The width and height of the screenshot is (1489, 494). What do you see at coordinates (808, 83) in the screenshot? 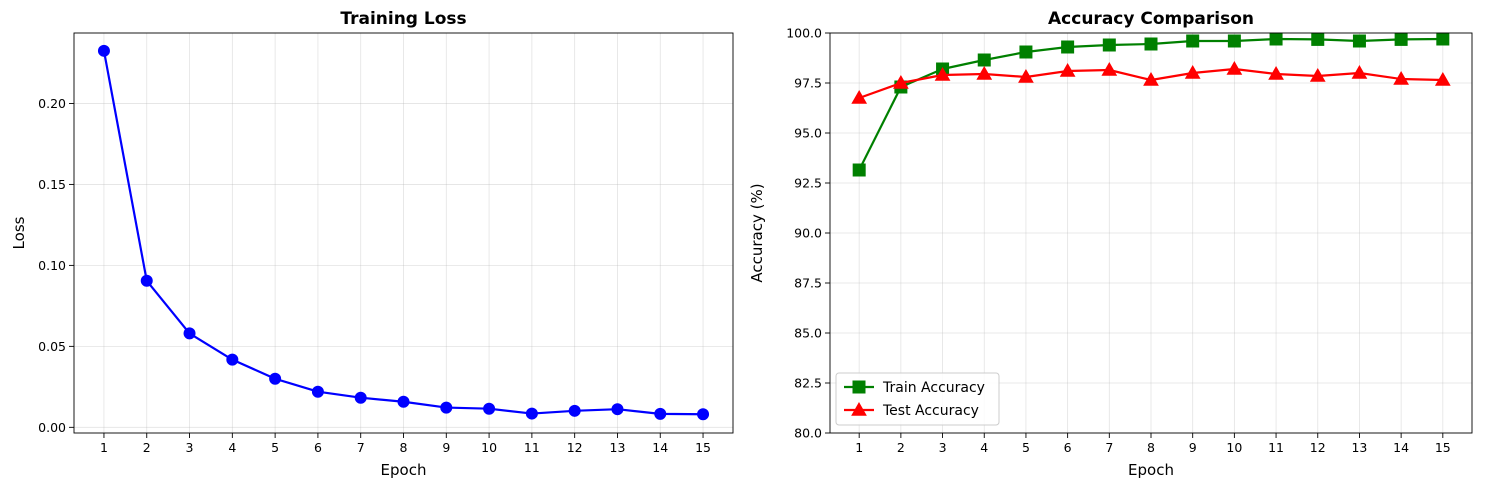
I see `y-tick-label: 97.5` at bounding box center [808, 83].